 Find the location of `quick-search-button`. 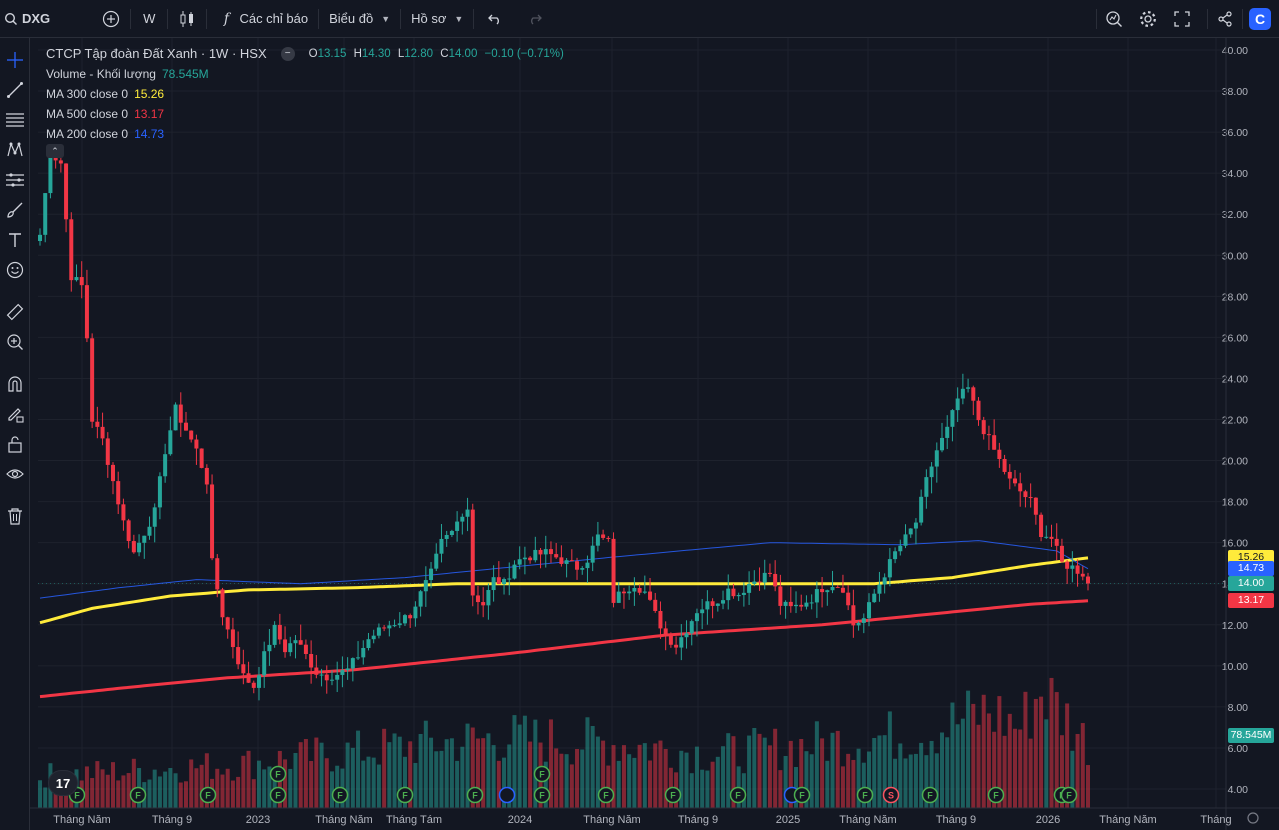

quick-search-button is located at coordinates (1114, 19).